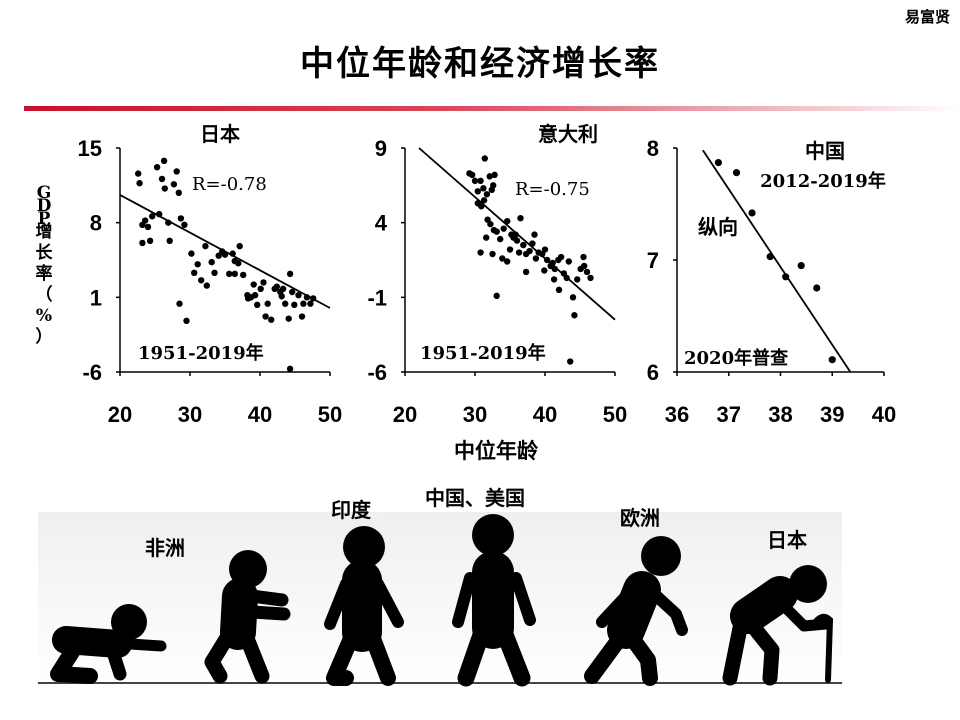  Describe the element at coordinates (190, 414) in the screenshot. I see `japan-x-tick-label: 30` at that location.